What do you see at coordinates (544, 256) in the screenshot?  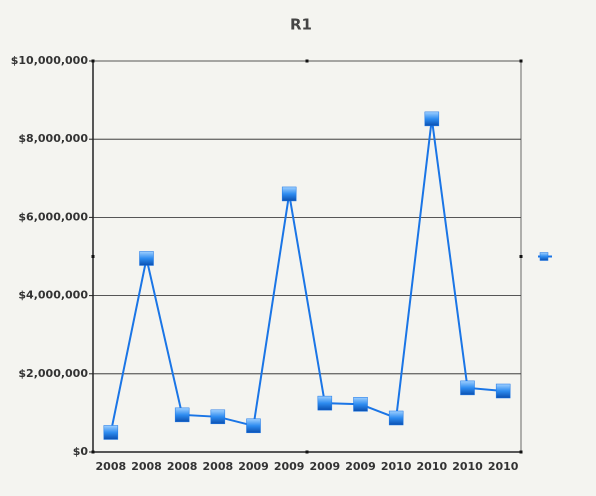 I see `legend-marker` at bounding box center [544, 256].